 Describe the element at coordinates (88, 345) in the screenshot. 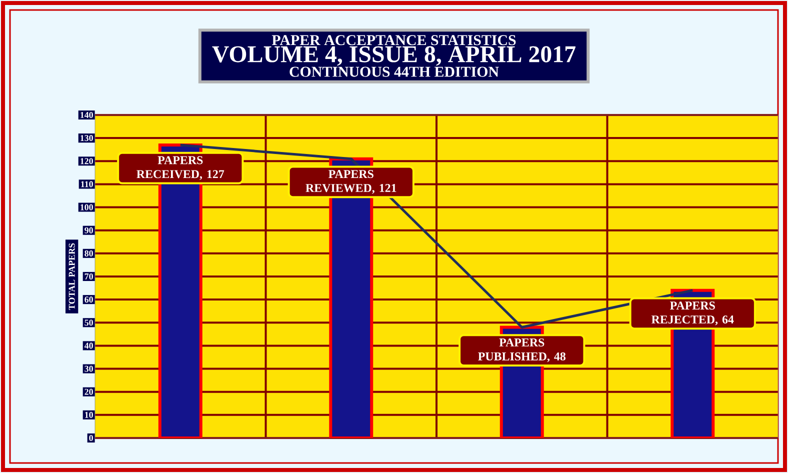

I see `y-tick-label: 40` at that location.